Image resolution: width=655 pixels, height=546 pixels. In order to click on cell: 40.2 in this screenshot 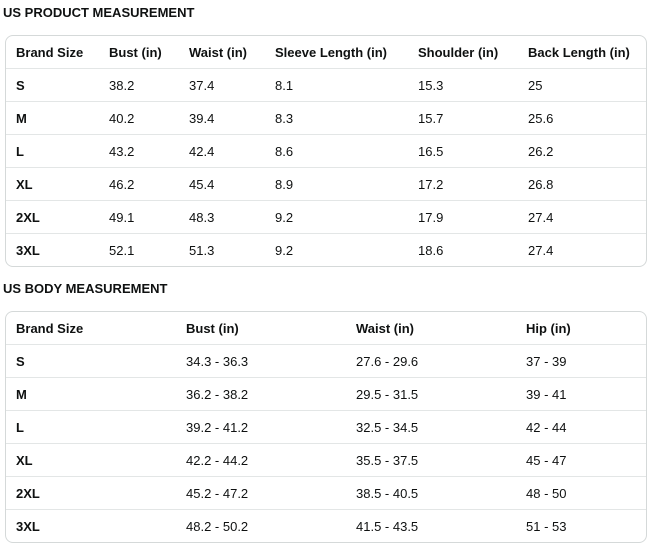, I will do `click(139, 118)`.